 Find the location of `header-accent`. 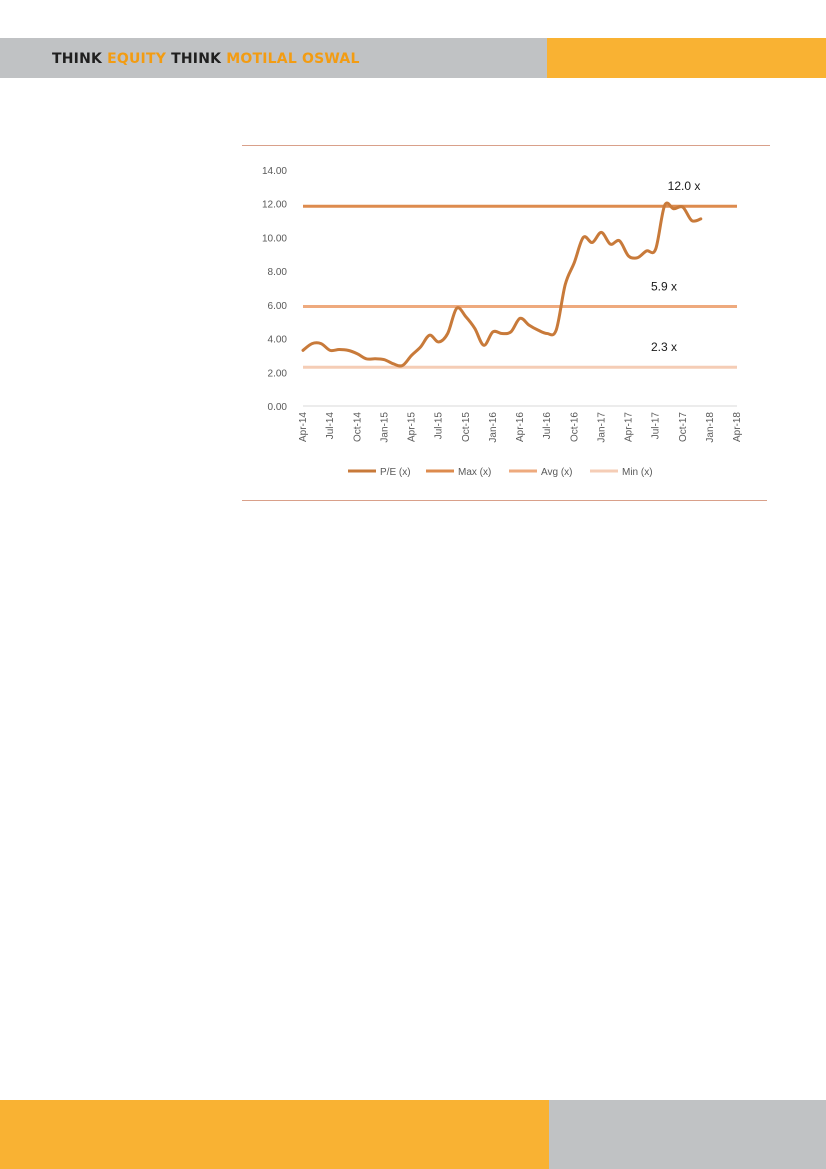

header-accent is located at coordinates (686, 58).